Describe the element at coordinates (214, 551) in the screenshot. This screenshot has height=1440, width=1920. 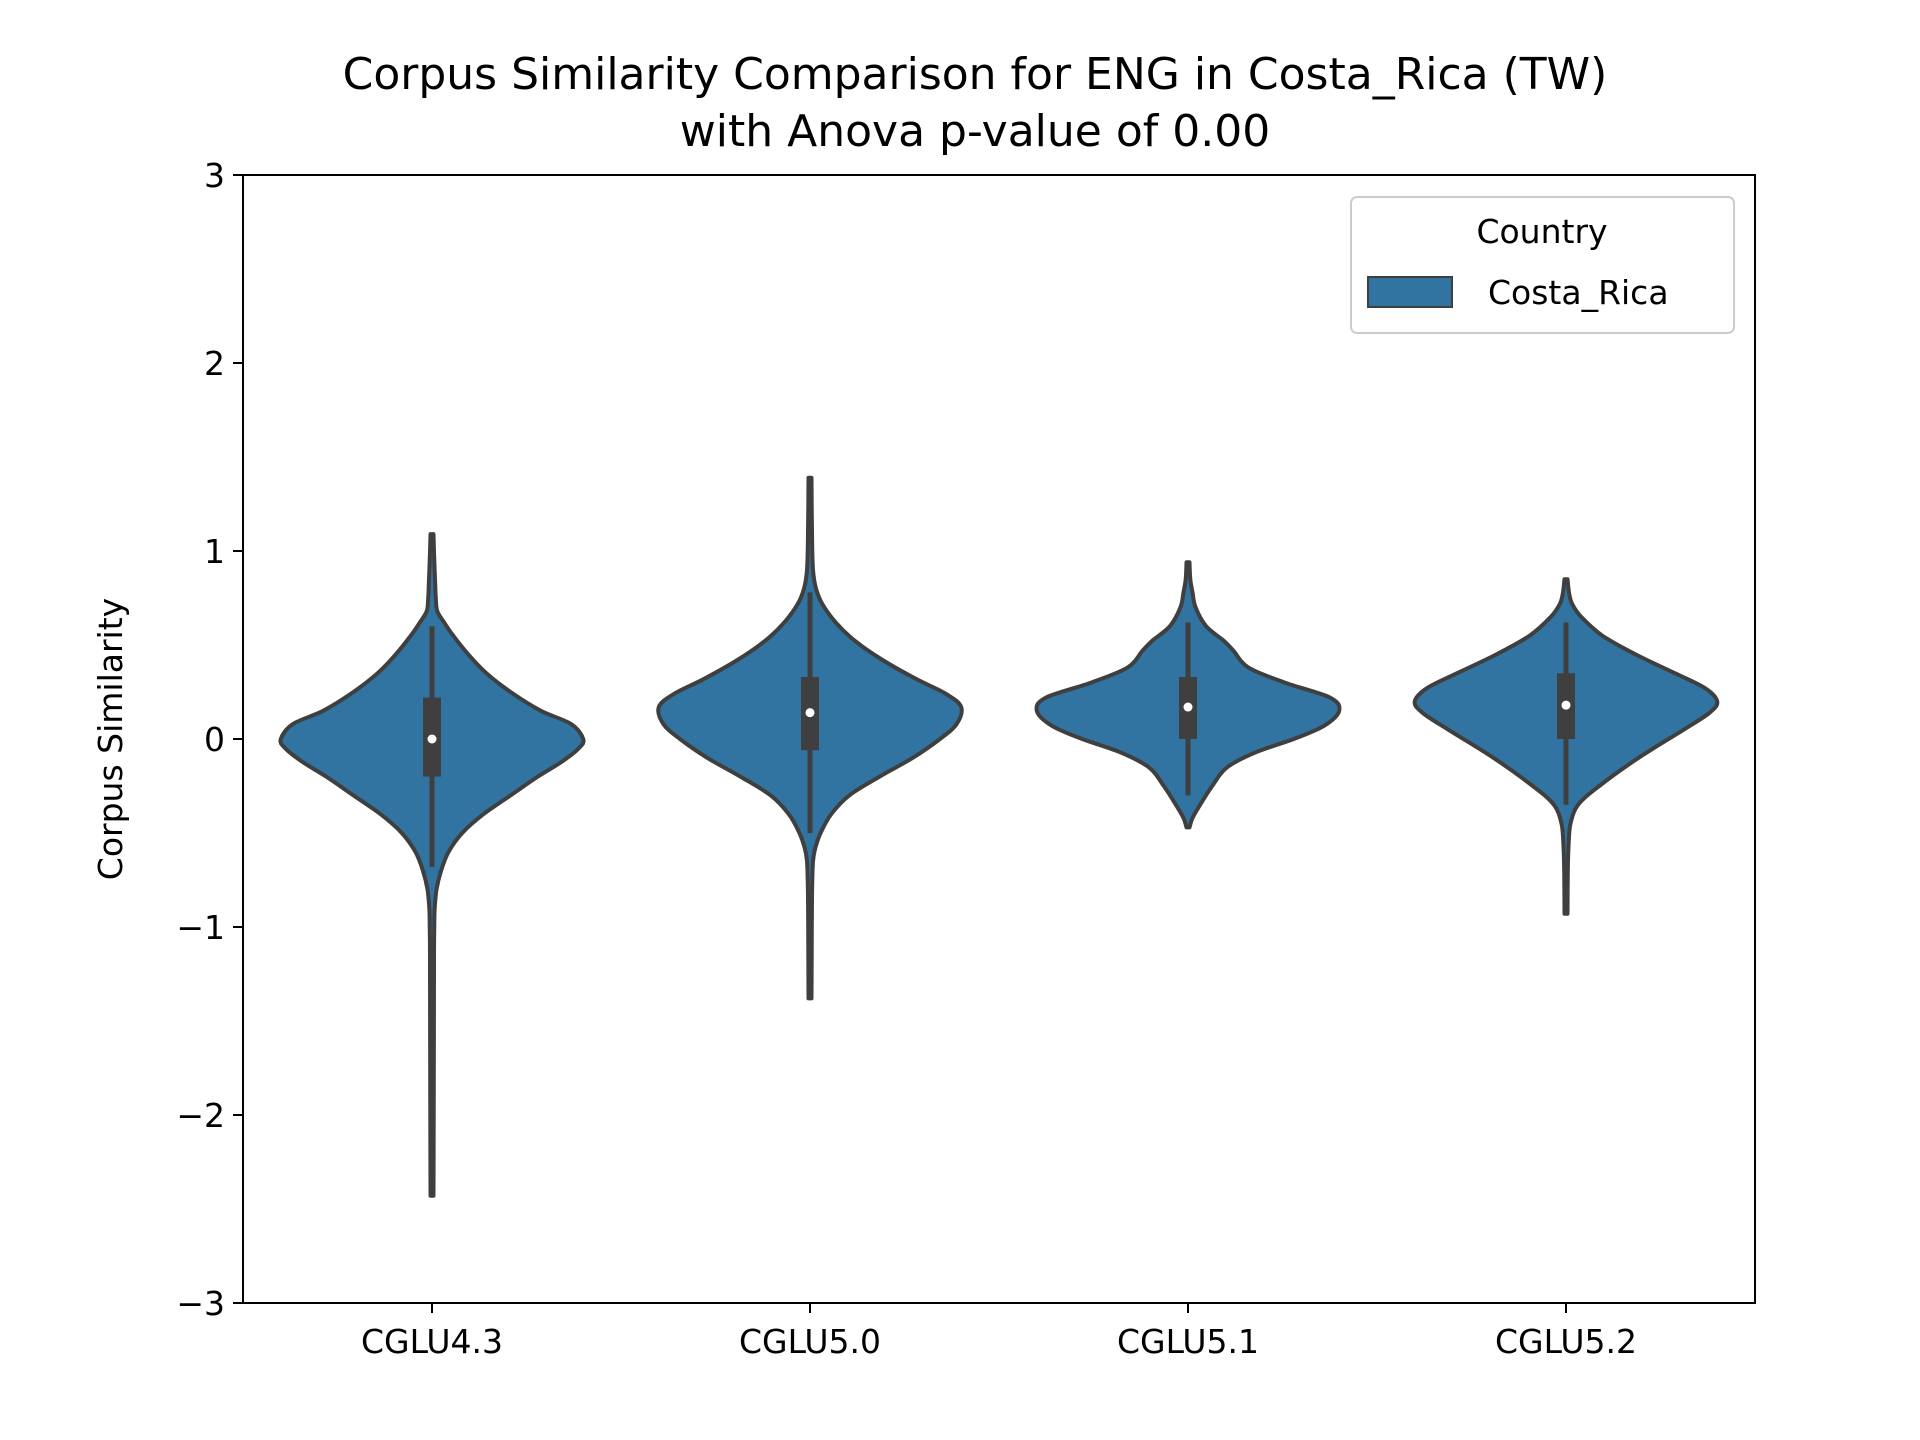
I see `y-tick-label: 1` at that location.